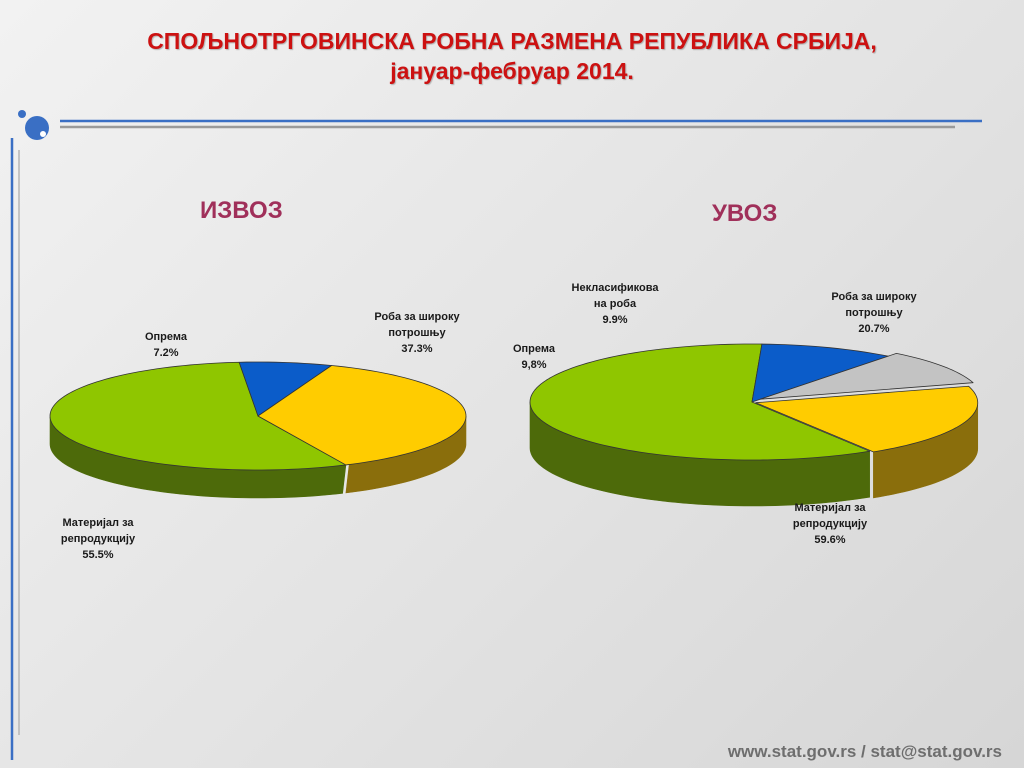  I want to click on footer-website: www.stat.gov.rs / stat@stat.gov.rs, so click(864, 751).